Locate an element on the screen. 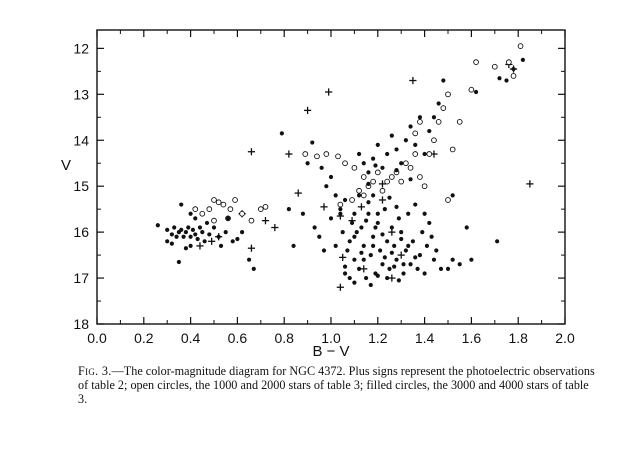 This screenshot has height=470, width=638. caption-label: Fig. 3. is located at coordinates (95, 371).